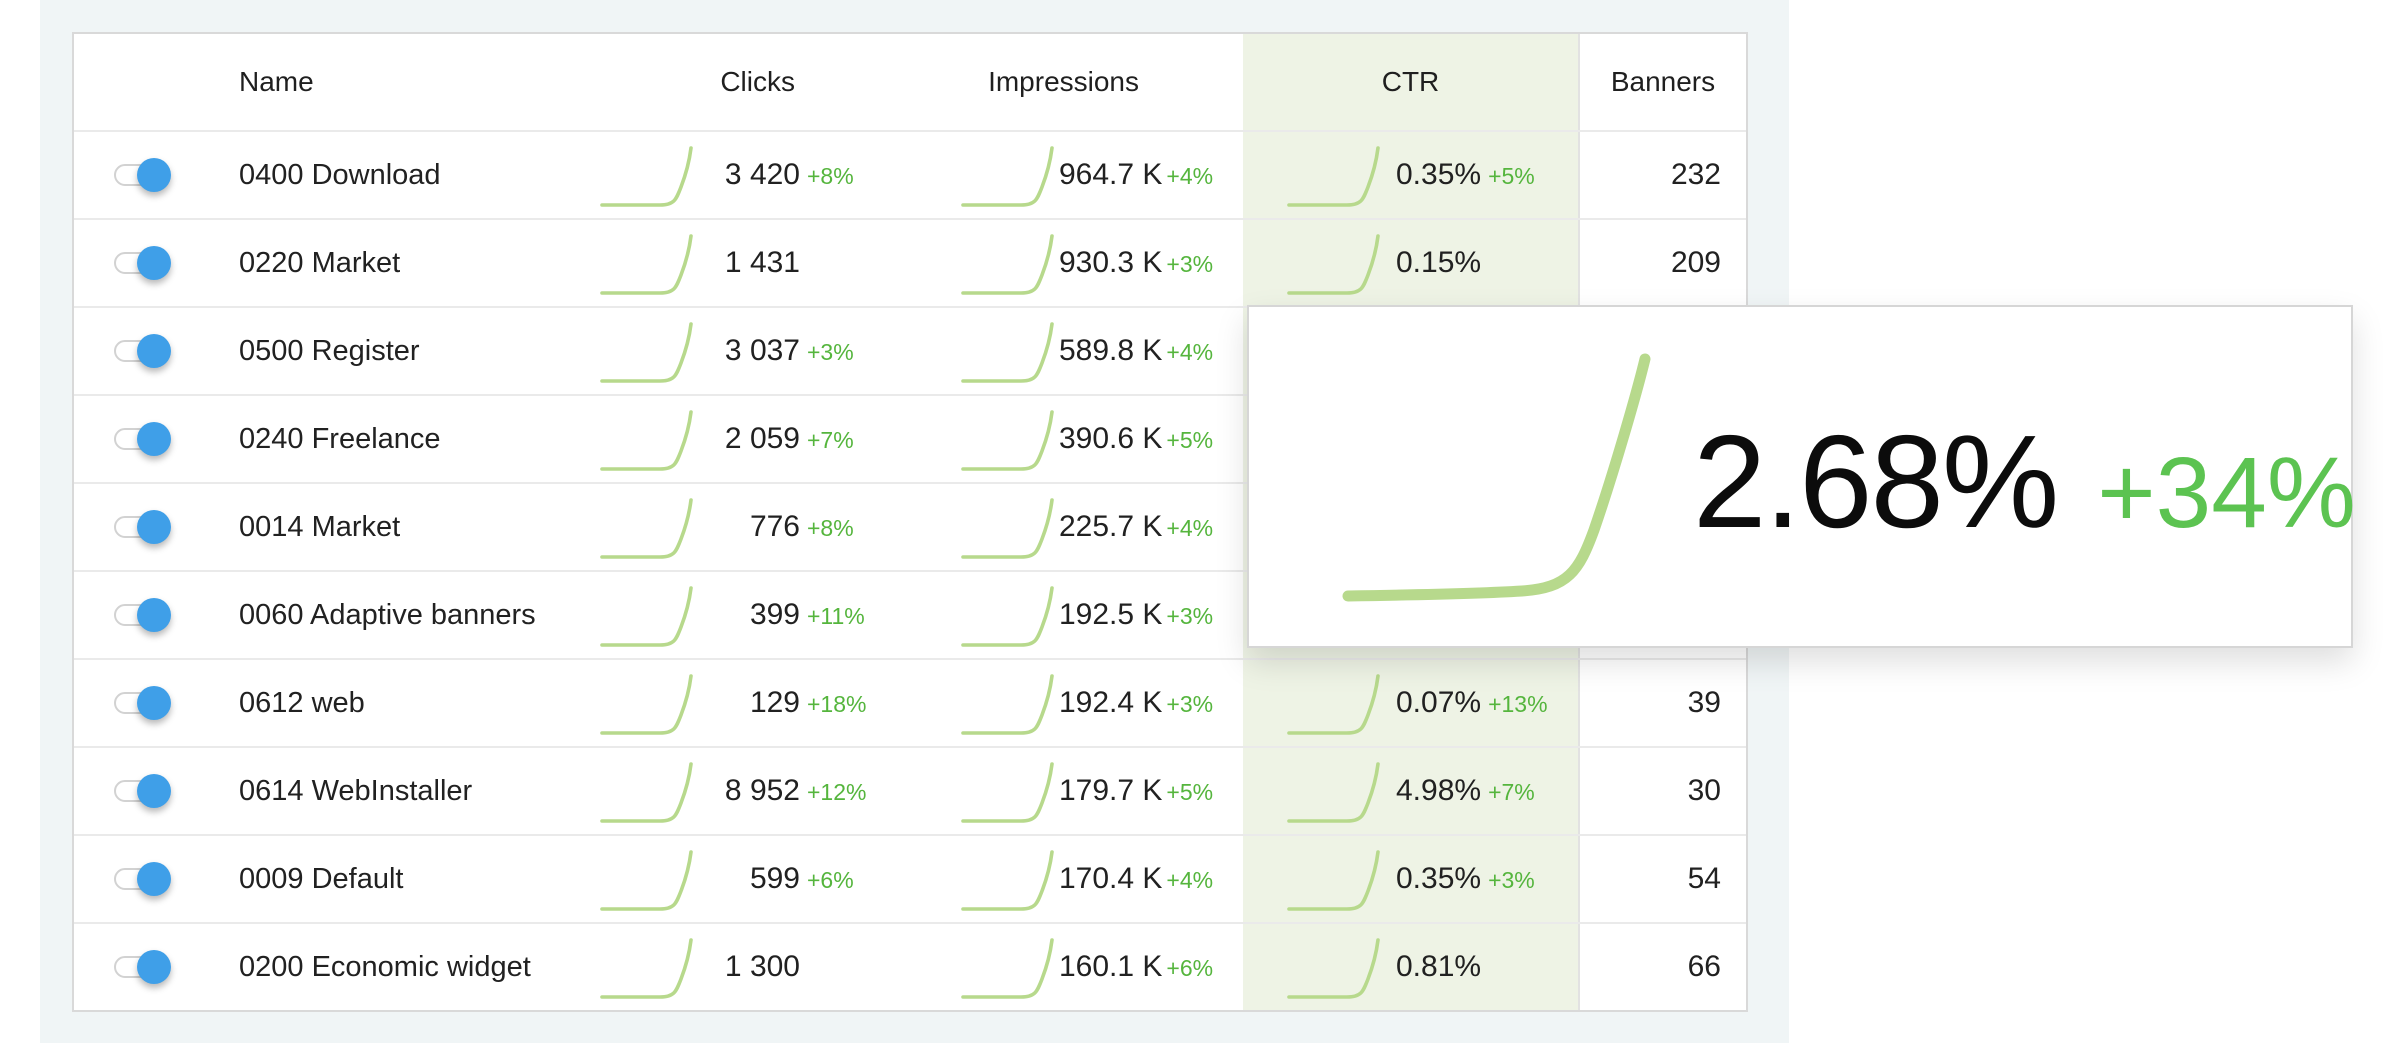 The image size is (2400, 1043). What do you see at coordinates (320, 526) in the screenshot?
I see `row-name: 0014 Market` at bounding box center [320, 526].